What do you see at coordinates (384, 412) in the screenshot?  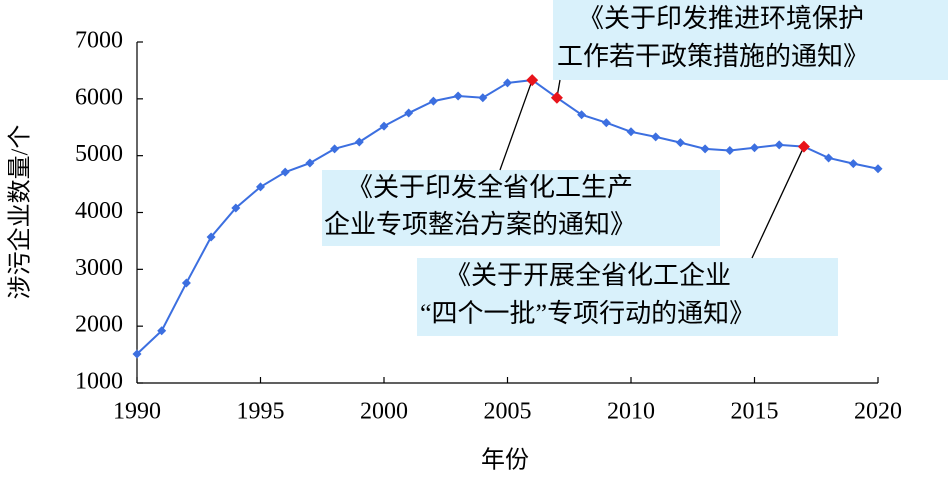 I see `x-tick-label: 2000` at bounding box center [384, 412].